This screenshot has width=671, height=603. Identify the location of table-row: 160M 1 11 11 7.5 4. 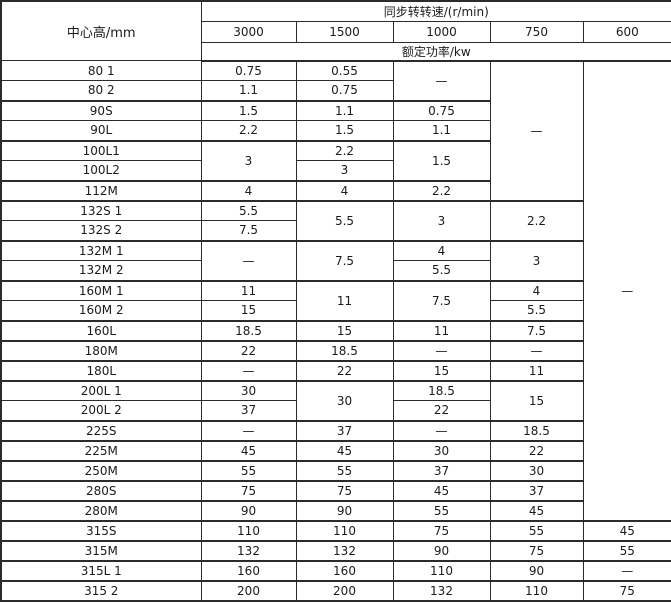
(335, 300).